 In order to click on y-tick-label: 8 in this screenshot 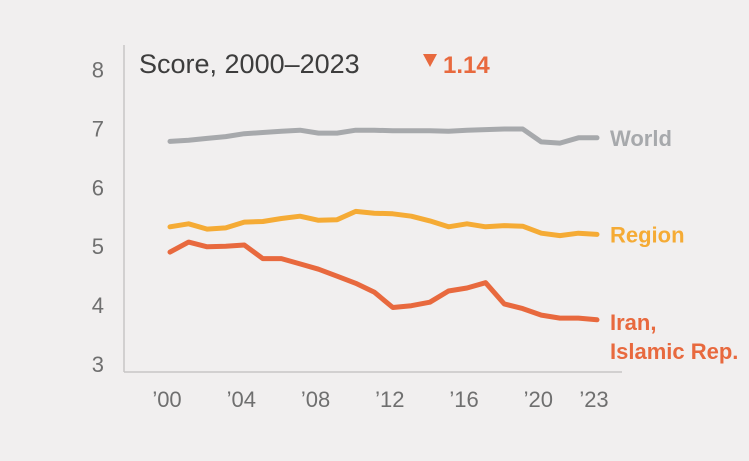, I will do `click(98, 70)`.